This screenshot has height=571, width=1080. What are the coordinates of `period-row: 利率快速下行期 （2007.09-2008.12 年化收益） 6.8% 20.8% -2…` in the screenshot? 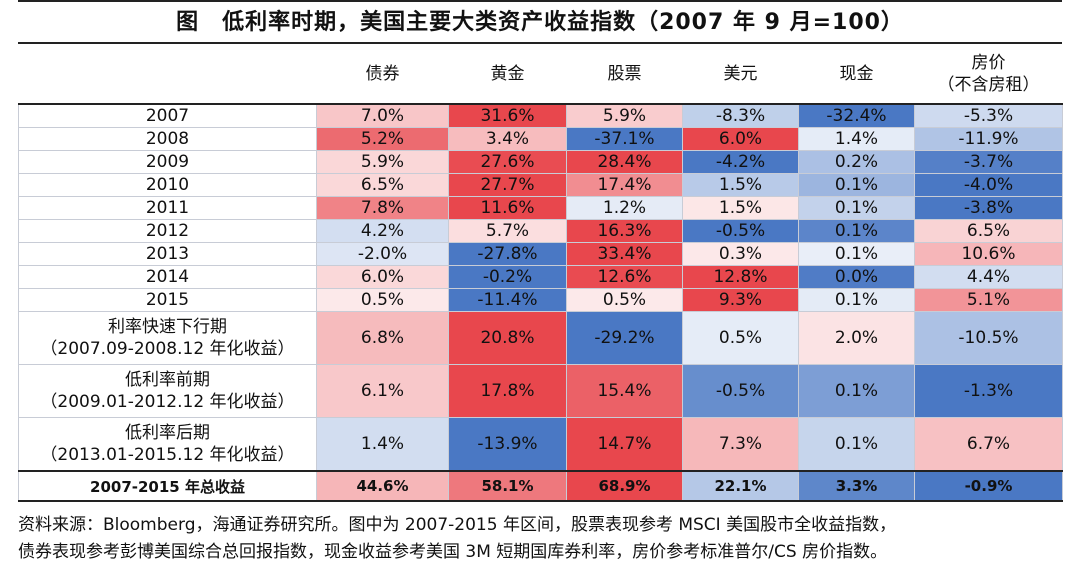 It's located at (540, 338).